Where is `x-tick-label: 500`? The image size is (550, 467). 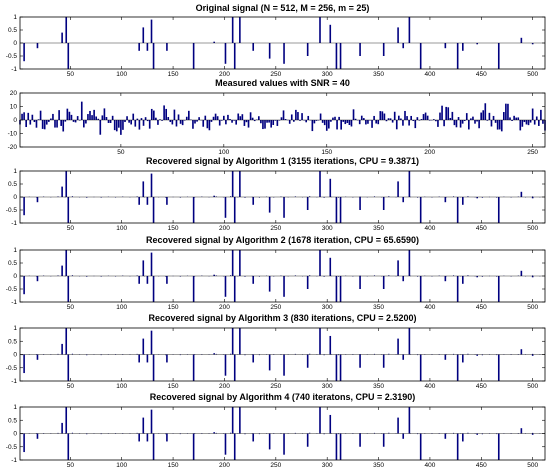
x-tick-label: 500 is located at coordinates (532, 228).